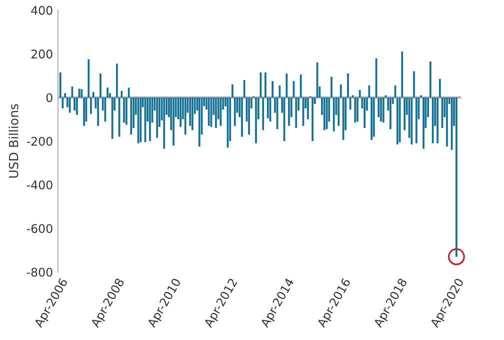  I want to click on y-tick-label: -800, so click(39, 272).